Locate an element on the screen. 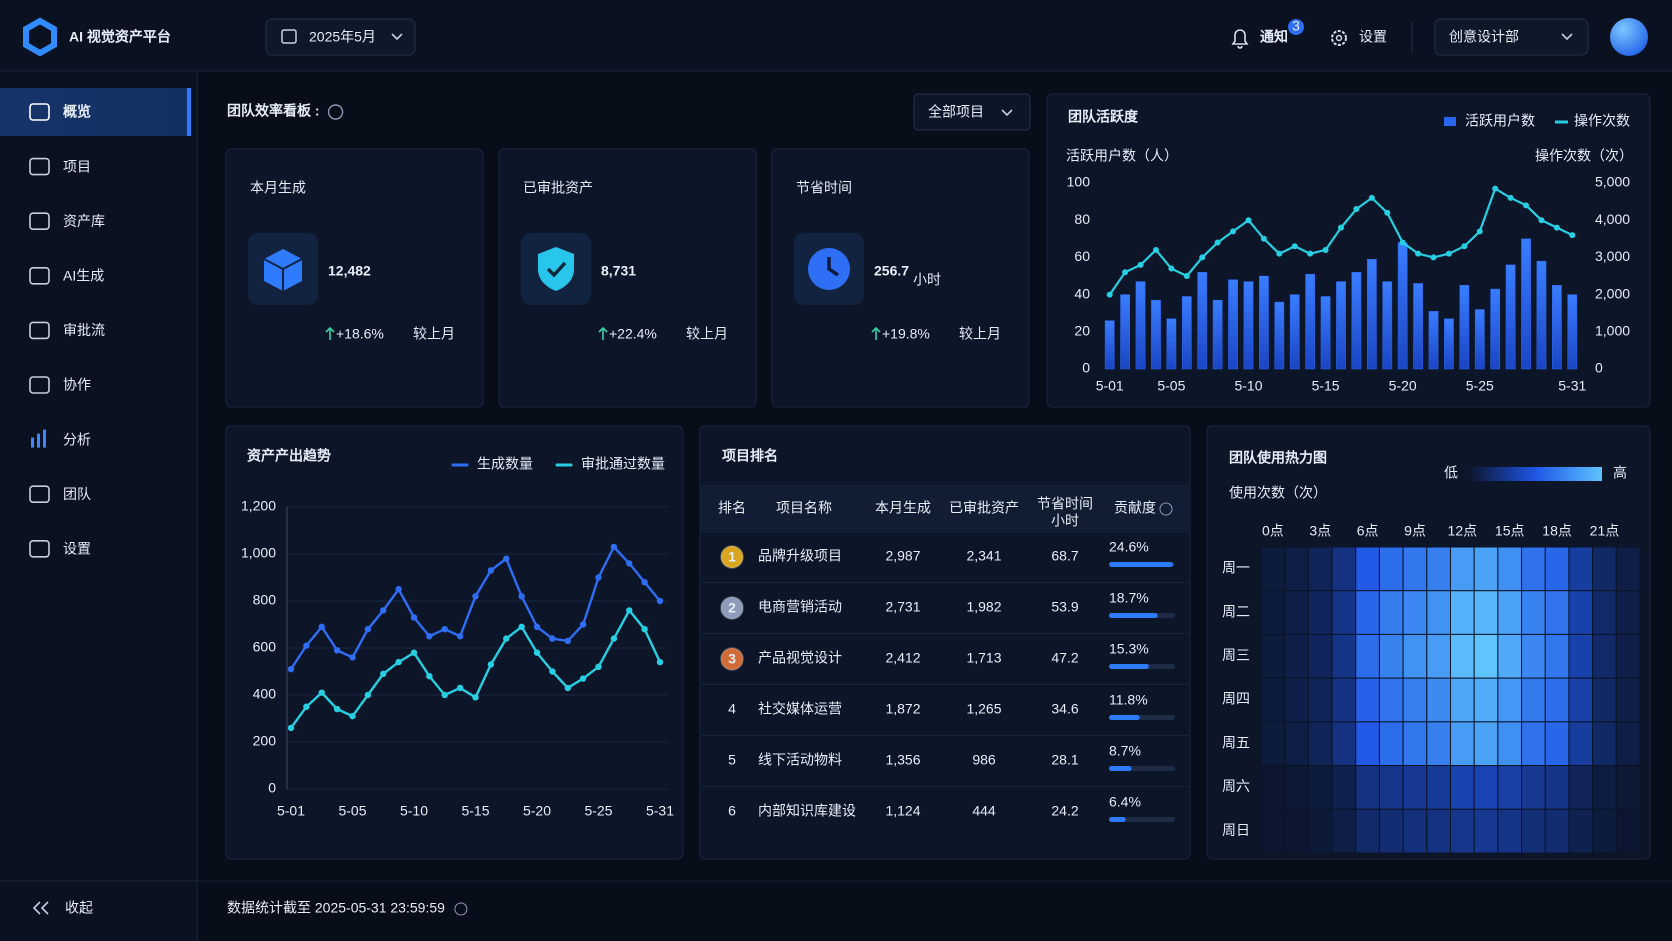 This screenshot has width=1672, height=941. cell-approved: 444 is located at coordinates (984, 811).